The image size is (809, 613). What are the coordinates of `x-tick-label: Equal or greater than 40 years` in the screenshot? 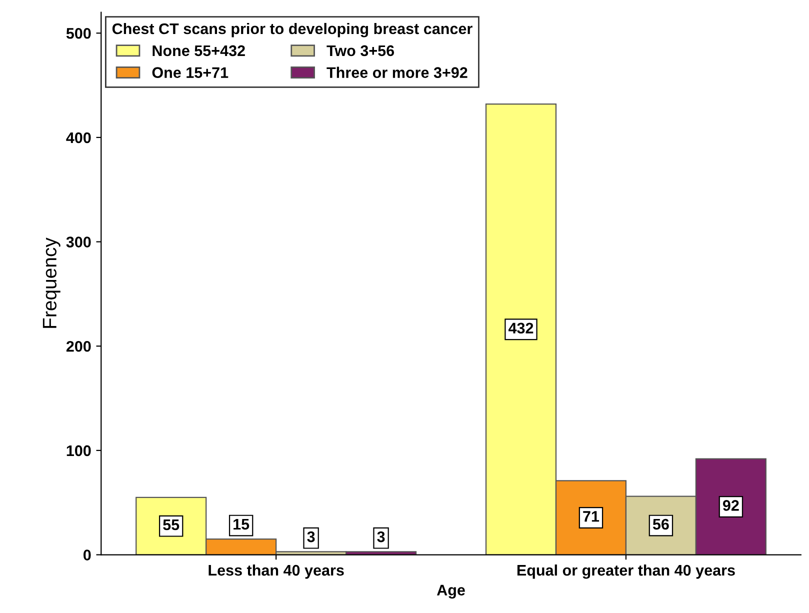 It's located at (626, 571).